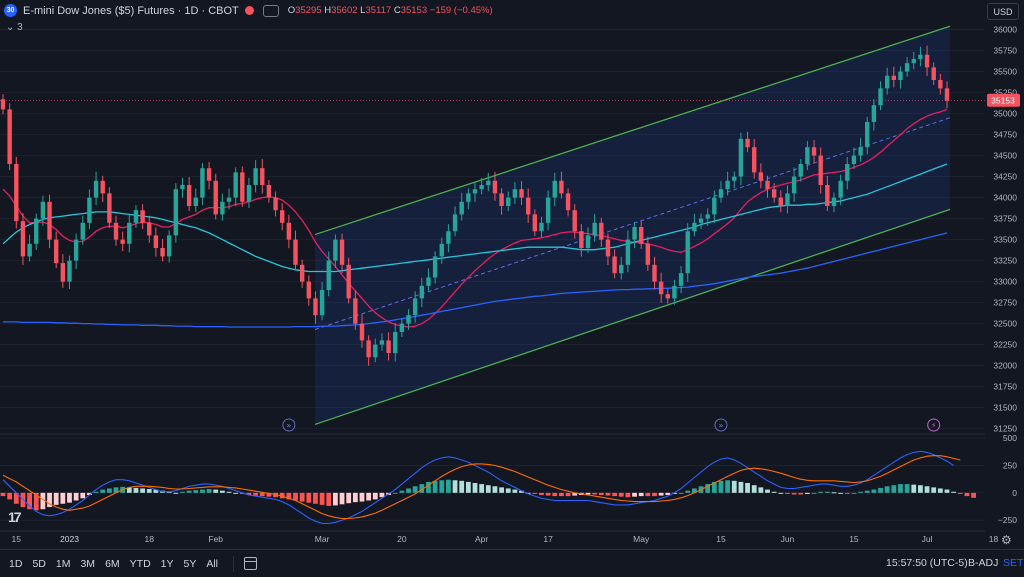 This screenshot has height=577, width=1024. I want to click on range-button-5d: 5D, so click(39, 563).